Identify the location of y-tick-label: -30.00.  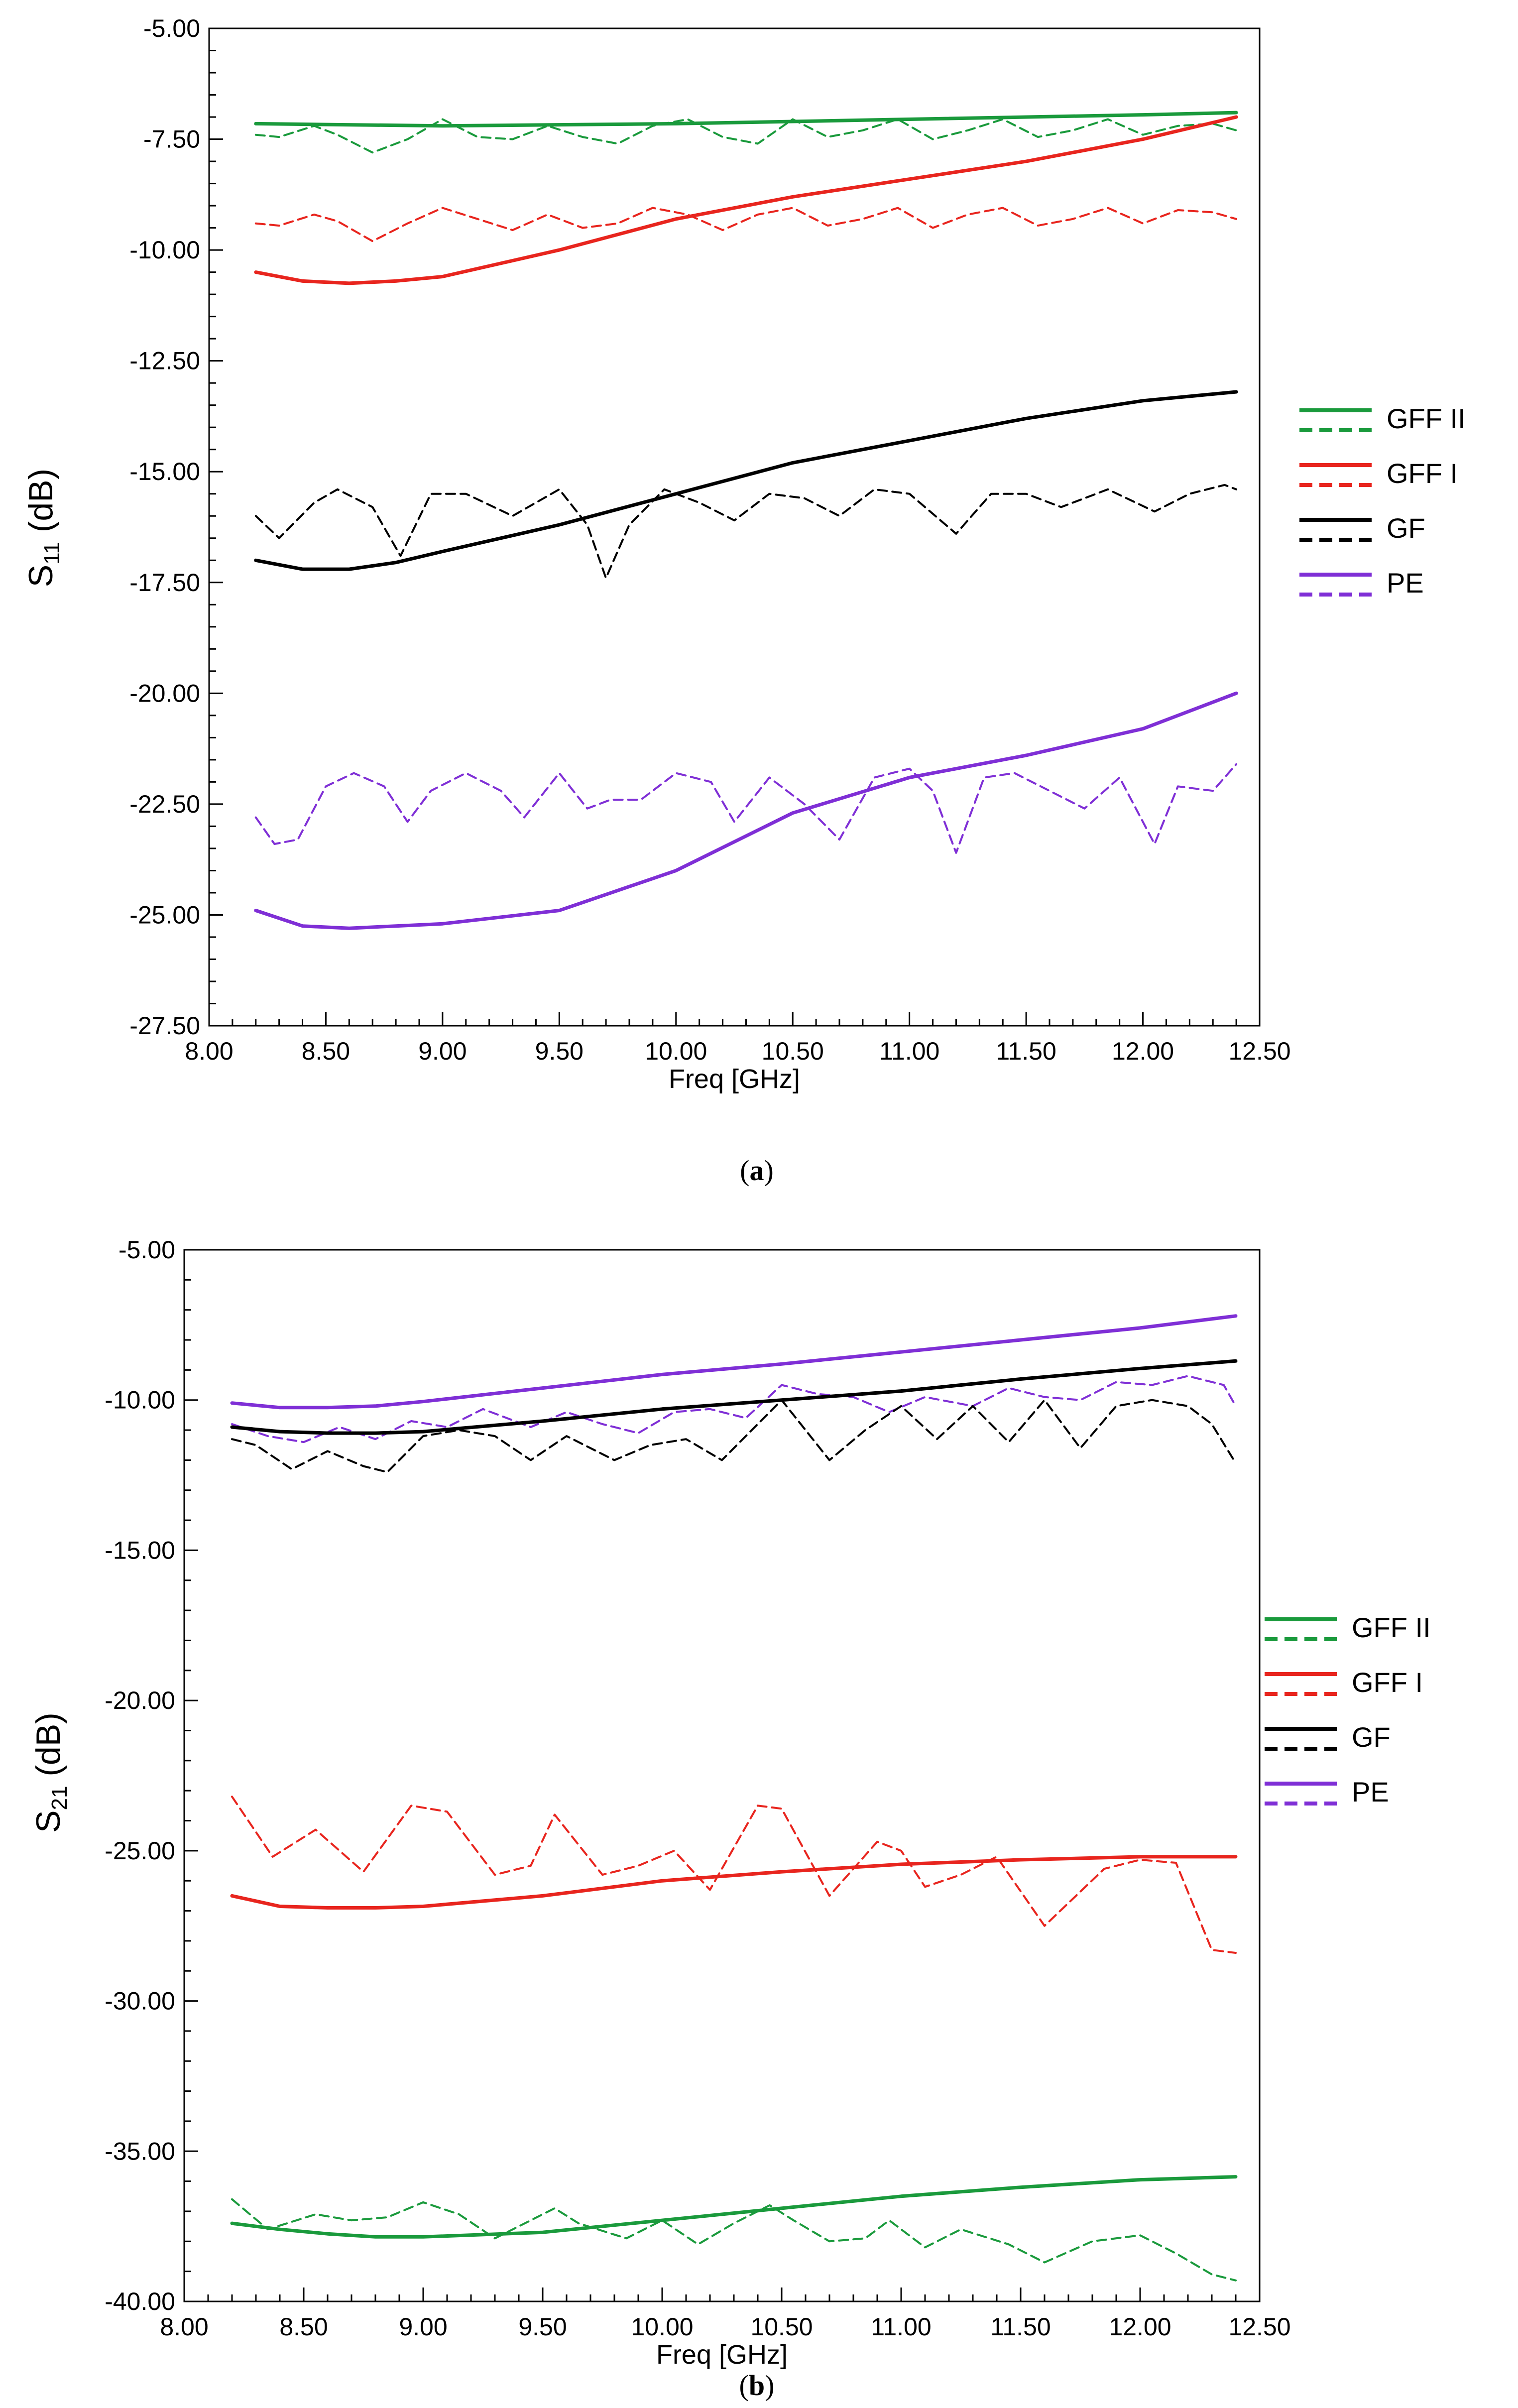
(140, 2001).